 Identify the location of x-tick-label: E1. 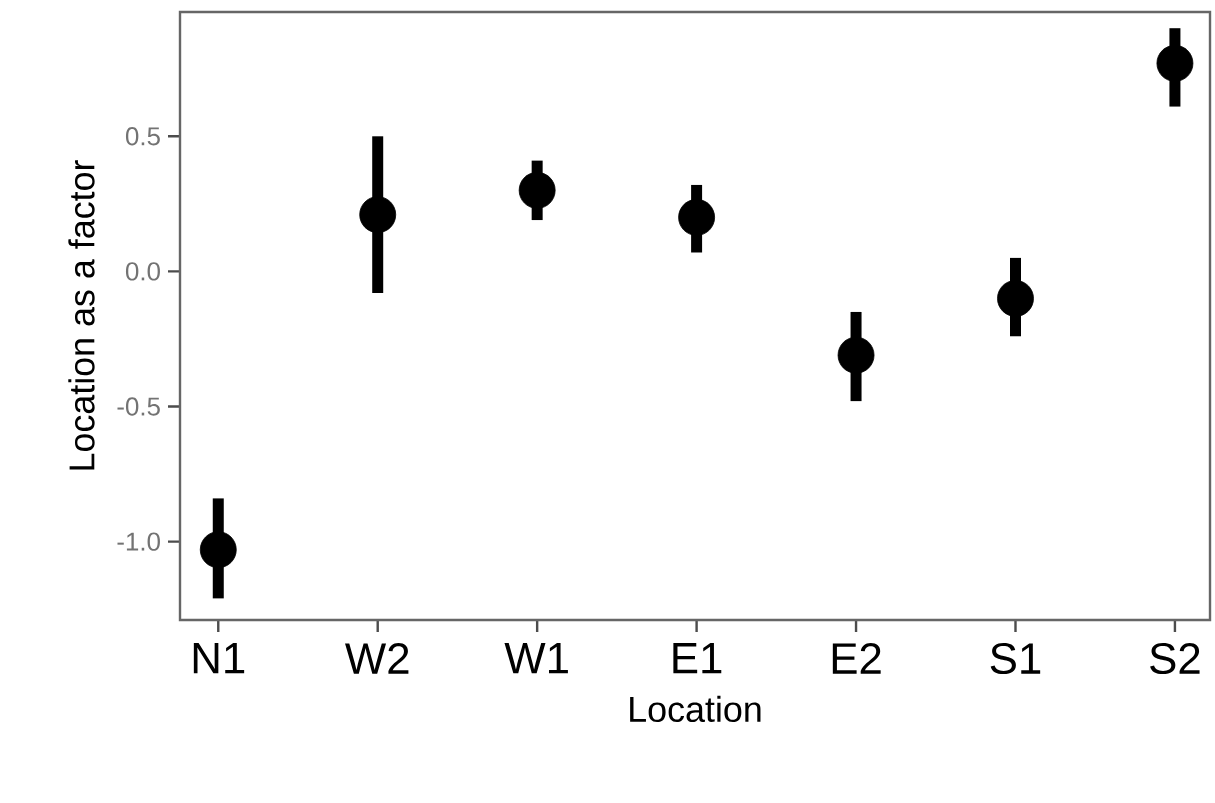
(697, 658).